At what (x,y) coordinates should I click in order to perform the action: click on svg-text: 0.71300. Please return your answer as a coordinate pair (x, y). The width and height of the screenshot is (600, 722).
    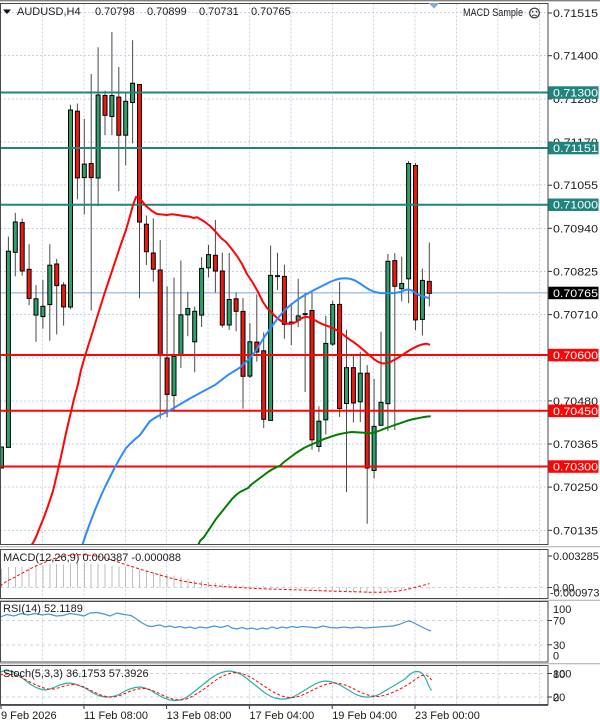
    Looking at the image, I should click on (575, 94).